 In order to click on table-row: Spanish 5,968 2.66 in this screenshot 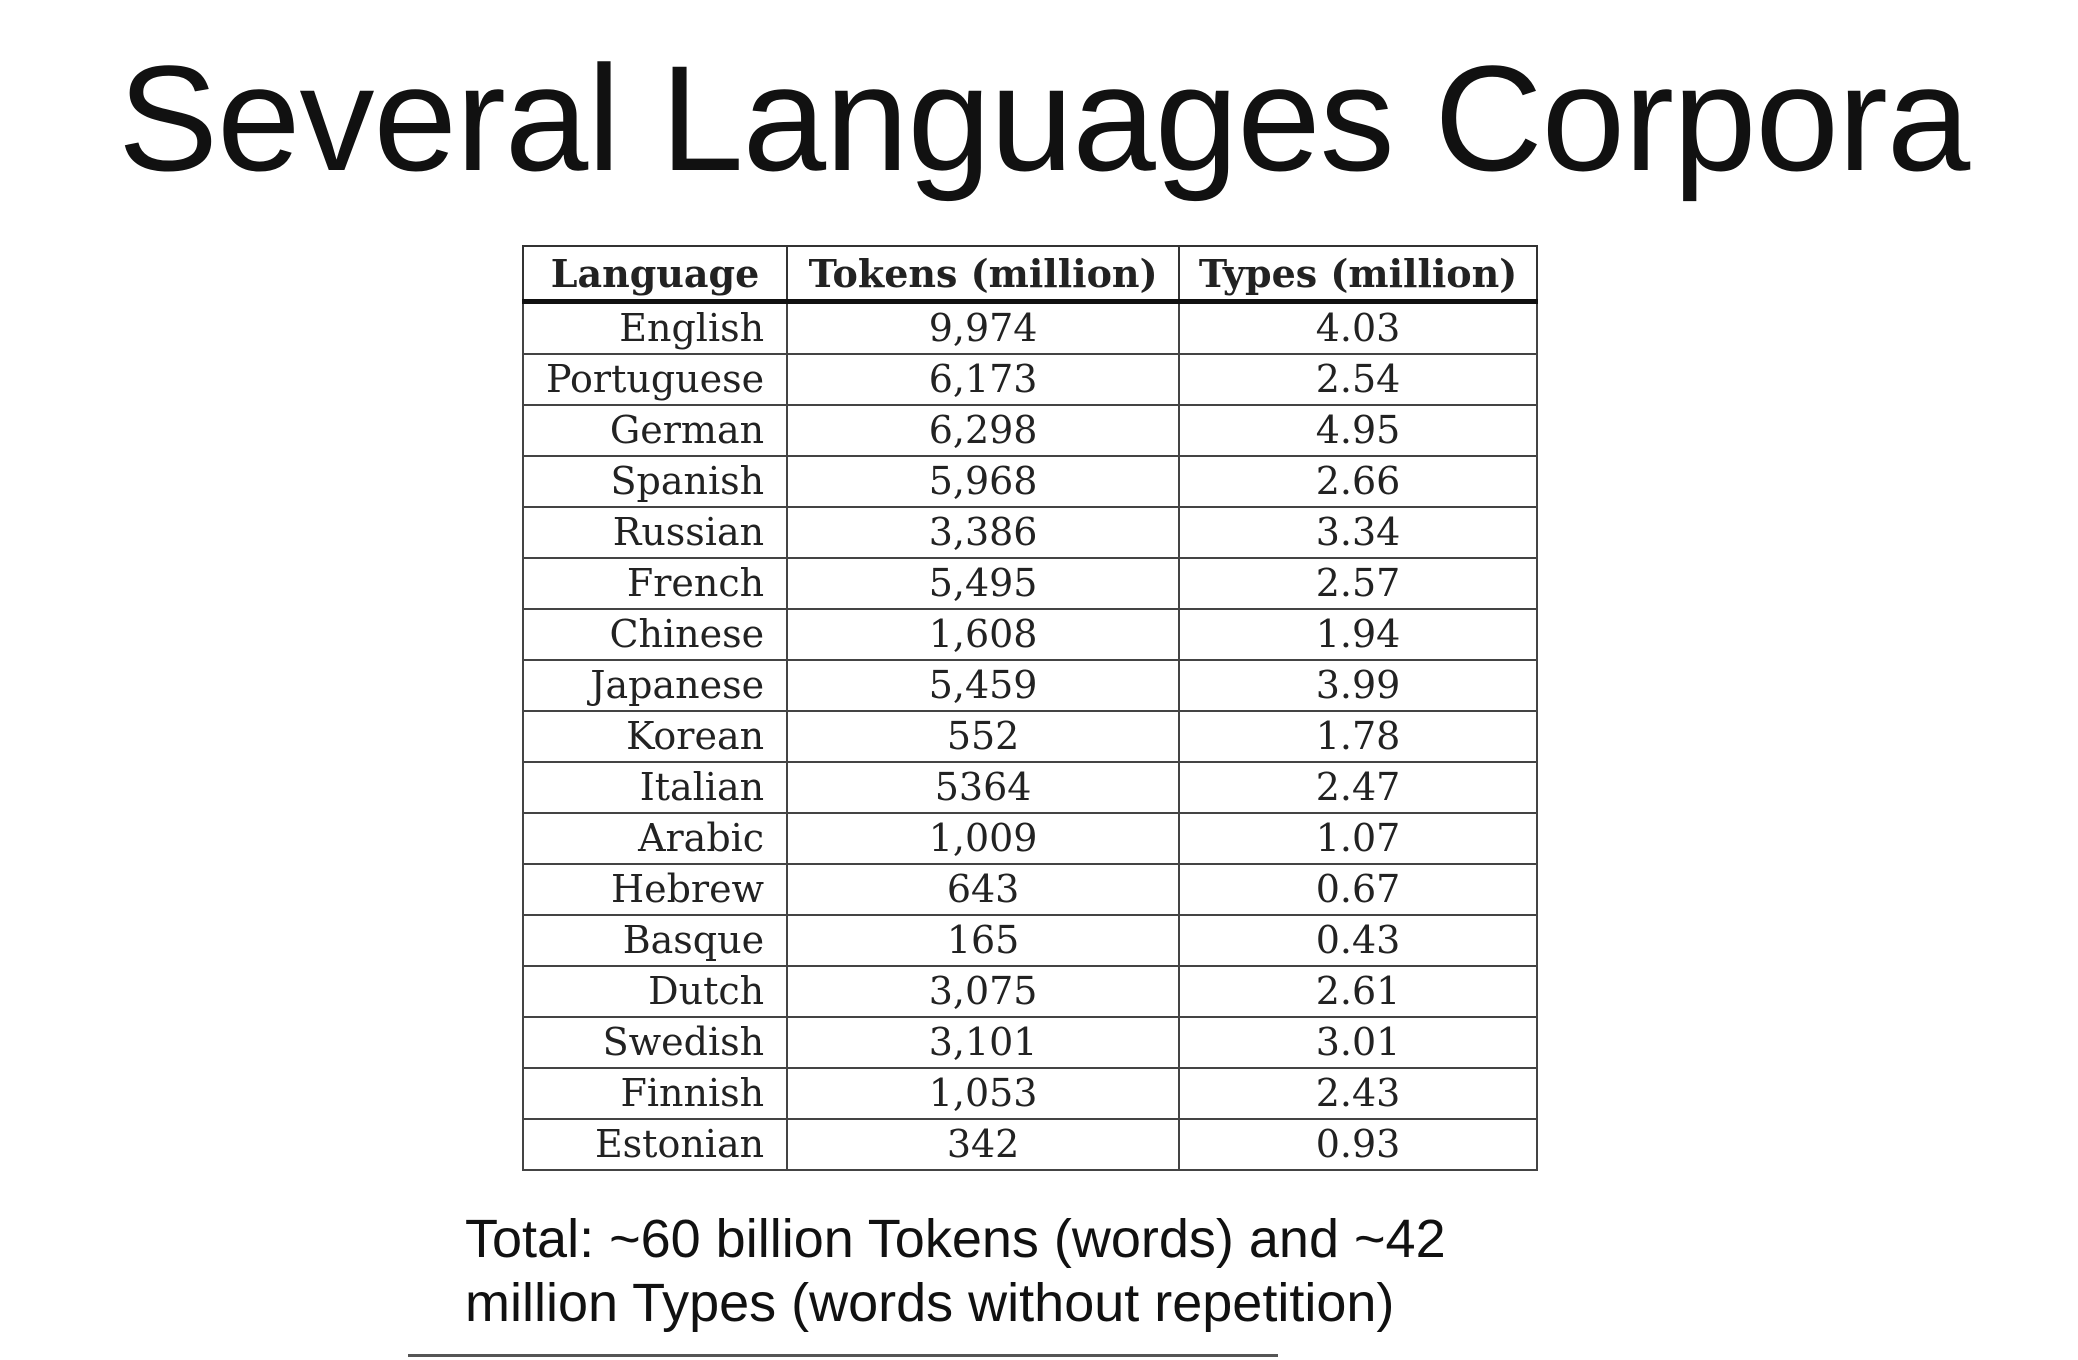, I will do `click(1029, 481)`.